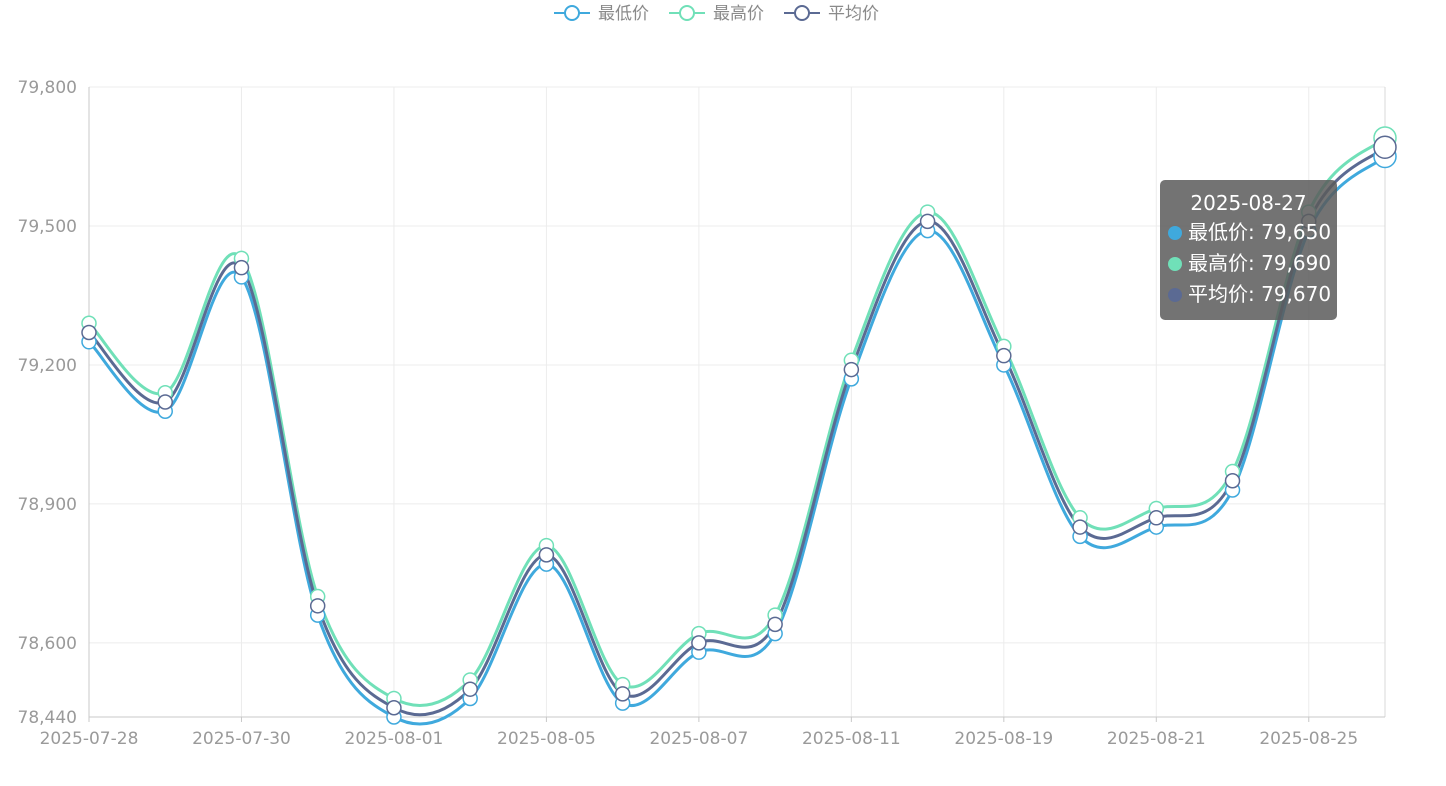 This screenshot has height=786, width=1446. What do you see at coordinates (1260, 294) in the screenshot?
I see `tooltip-avg-label: 平均价: 79,670` at bounding box center [1260, 294].